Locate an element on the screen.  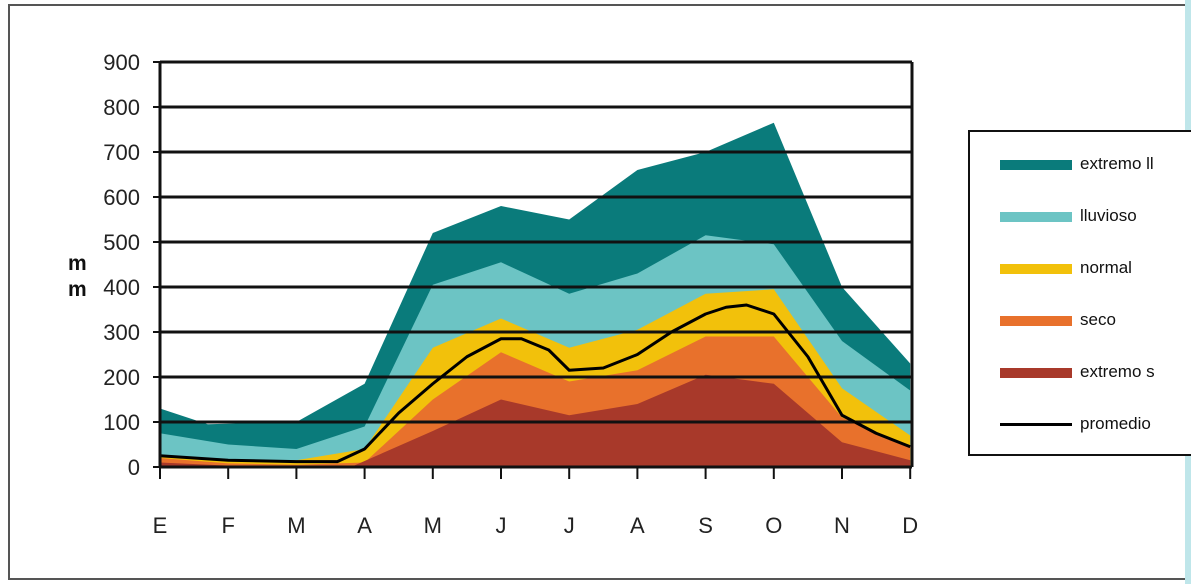
x-tick-label: F is located at coordinates (227, 525).